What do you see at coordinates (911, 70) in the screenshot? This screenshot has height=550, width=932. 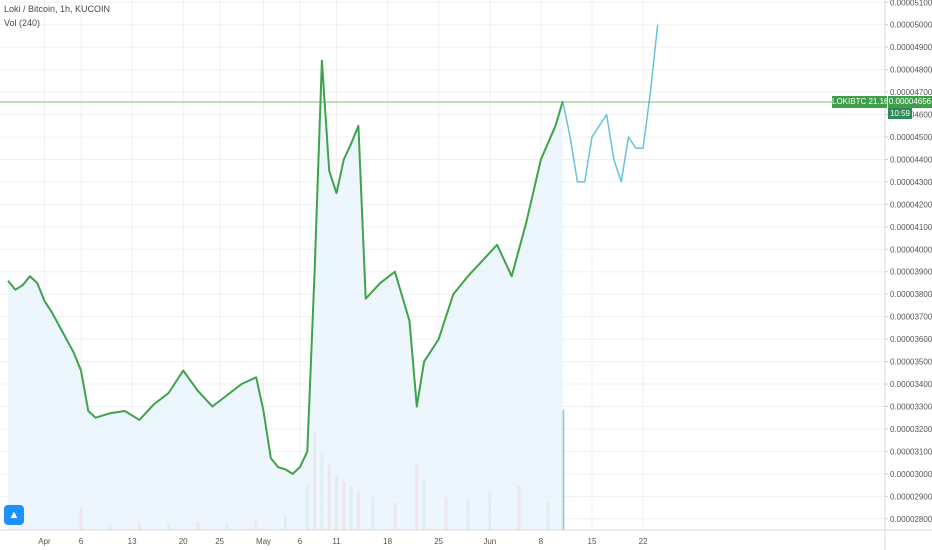 I see `y-tick-label: 0.00004800` at bounding box center [911, 70].